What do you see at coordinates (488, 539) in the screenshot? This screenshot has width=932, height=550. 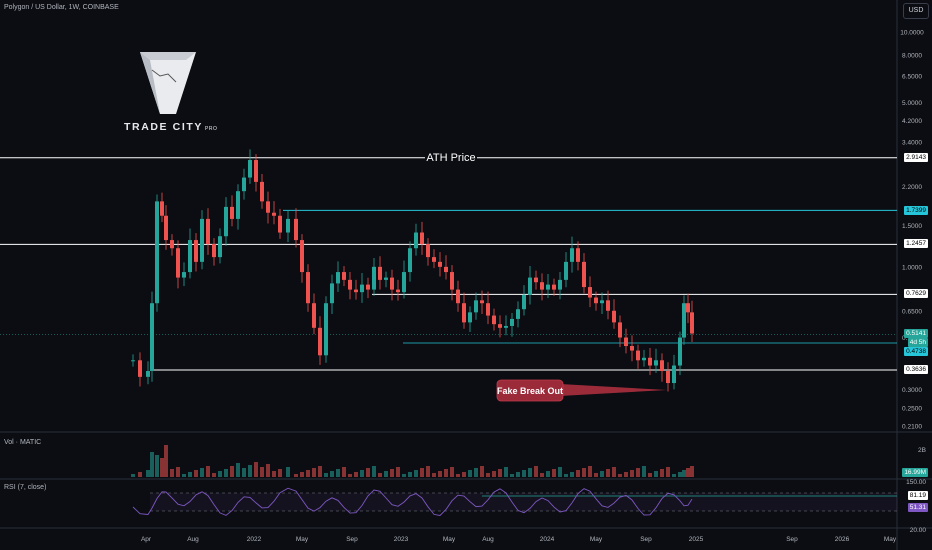 I see `x-tick-label: Aug` at bounding box center [488, 539].